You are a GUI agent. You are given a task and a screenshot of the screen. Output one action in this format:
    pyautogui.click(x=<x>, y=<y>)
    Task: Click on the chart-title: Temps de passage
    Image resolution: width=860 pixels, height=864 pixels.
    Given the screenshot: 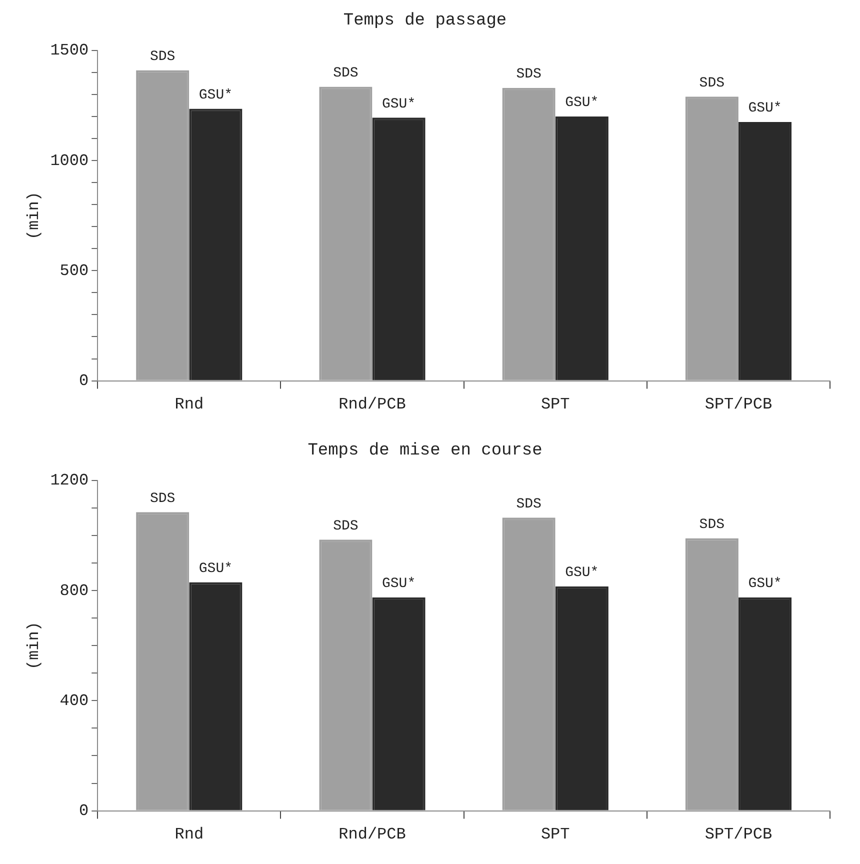 What is the action you would take?
    pyautogui.click(x=425, y=21)
    